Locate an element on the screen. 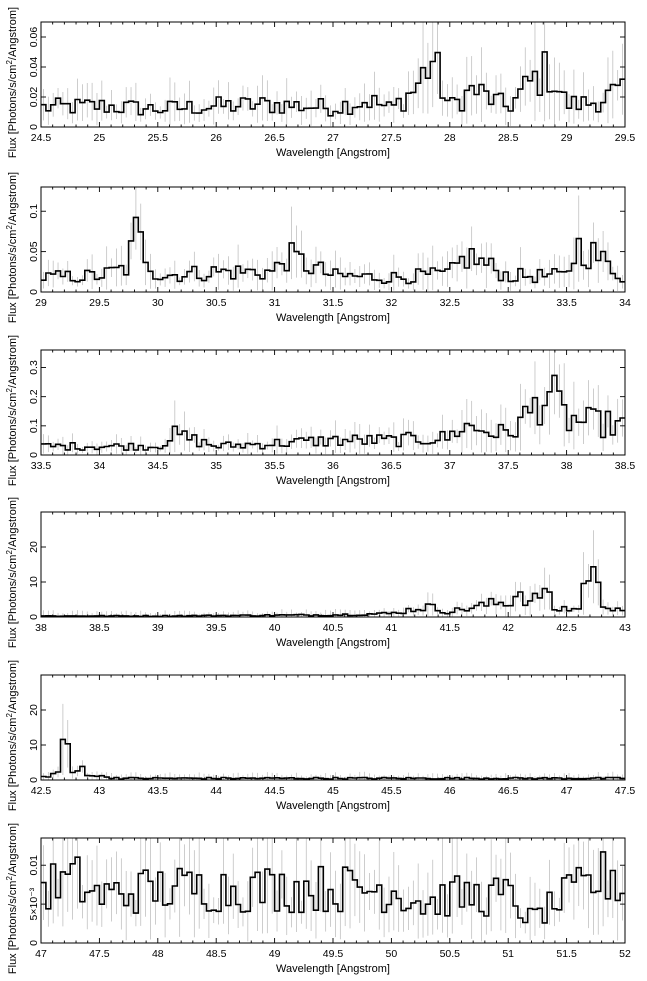 This screenshot has height=981, width=647. x-tick-label: 41 is located at coordinates (392, 628).